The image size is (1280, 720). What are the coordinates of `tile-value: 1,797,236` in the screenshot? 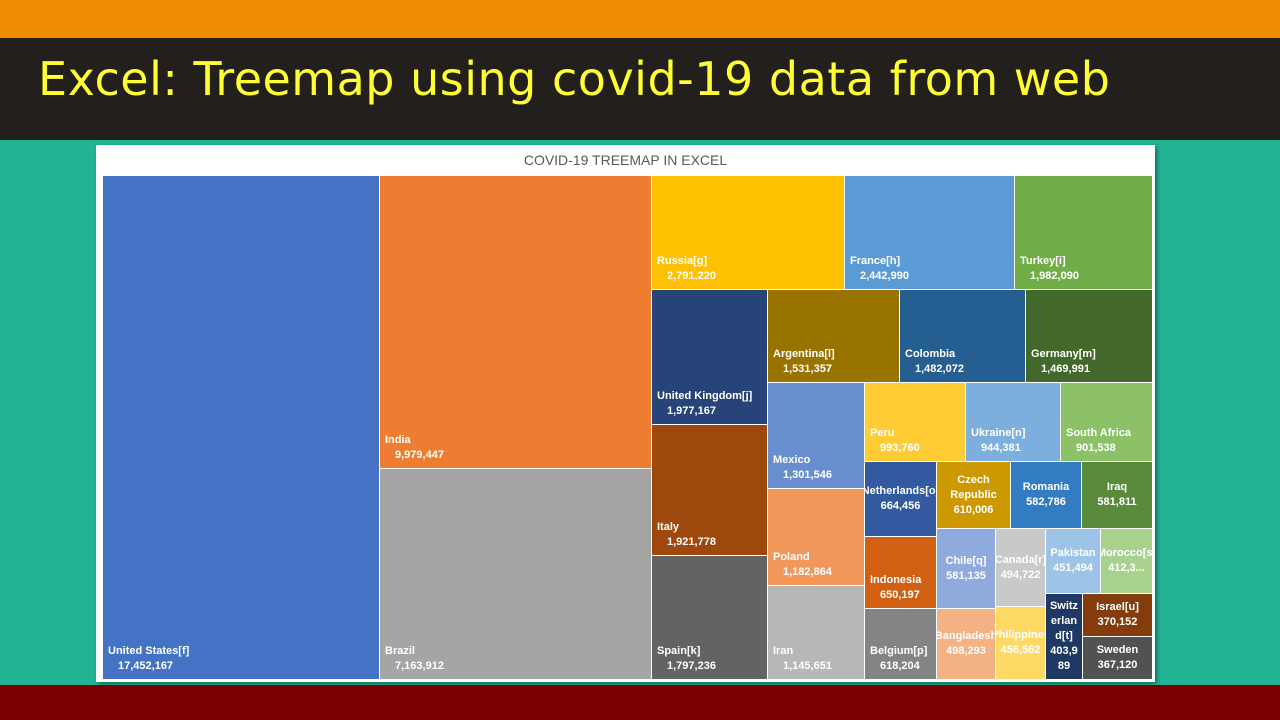 It's located at (691, 666).